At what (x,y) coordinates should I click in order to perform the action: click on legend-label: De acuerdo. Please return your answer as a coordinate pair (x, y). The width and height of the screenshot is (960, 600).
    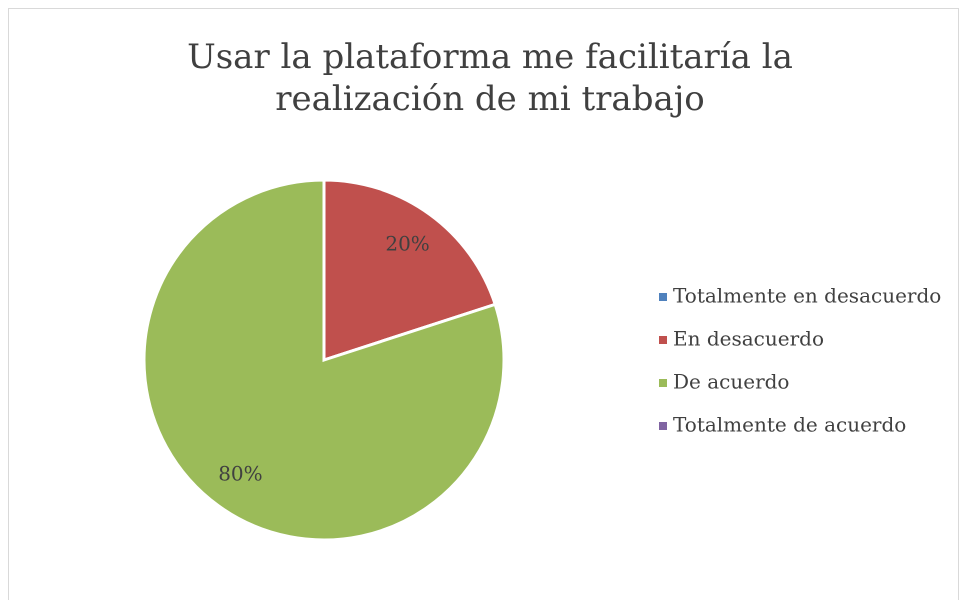
    Looking at the image, I should click on (731, 382).